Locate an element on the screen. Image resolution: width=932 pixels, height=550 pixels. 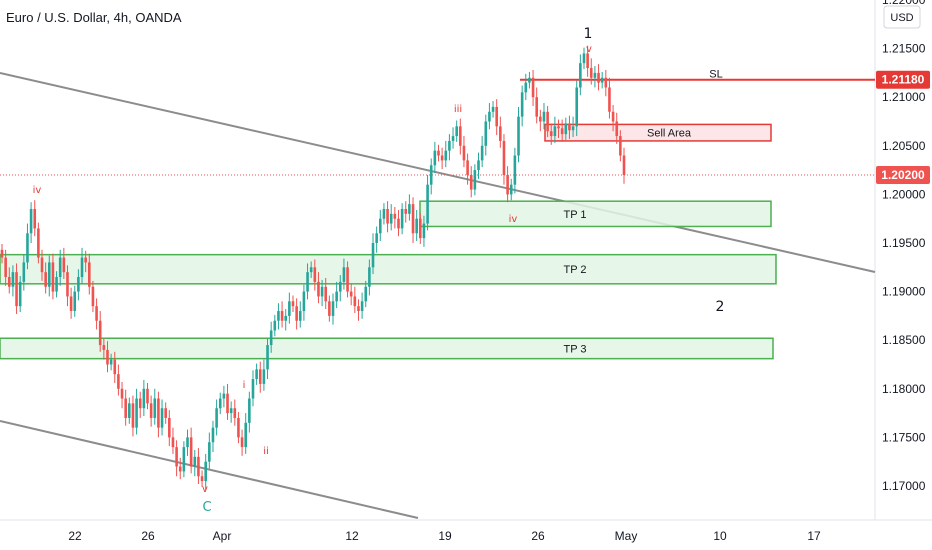
time-tick-label: 10 is located at coordinates (720, 536).